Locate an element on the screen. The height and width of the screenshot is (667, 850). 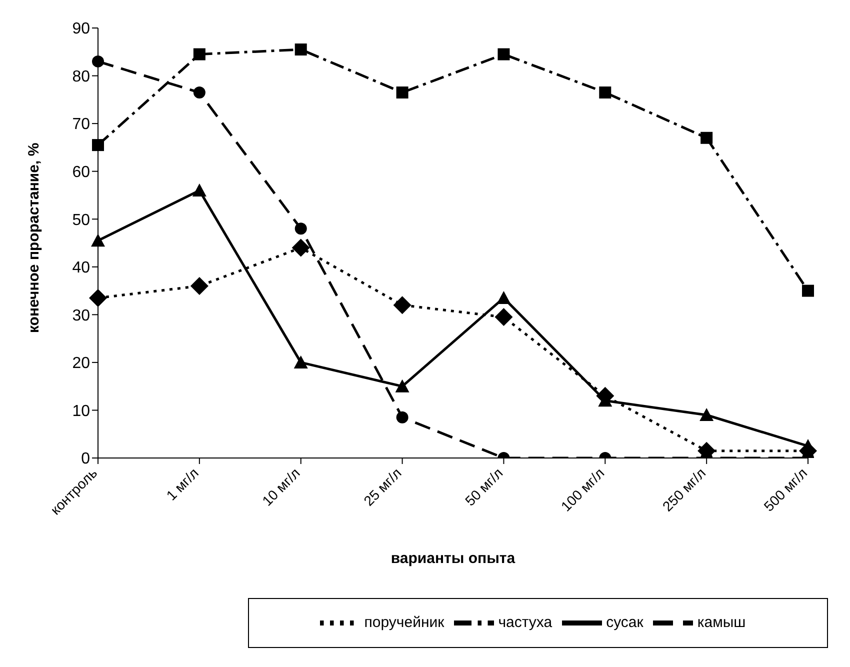
y-tick-label: 10 is located at coordinates (81, 411).